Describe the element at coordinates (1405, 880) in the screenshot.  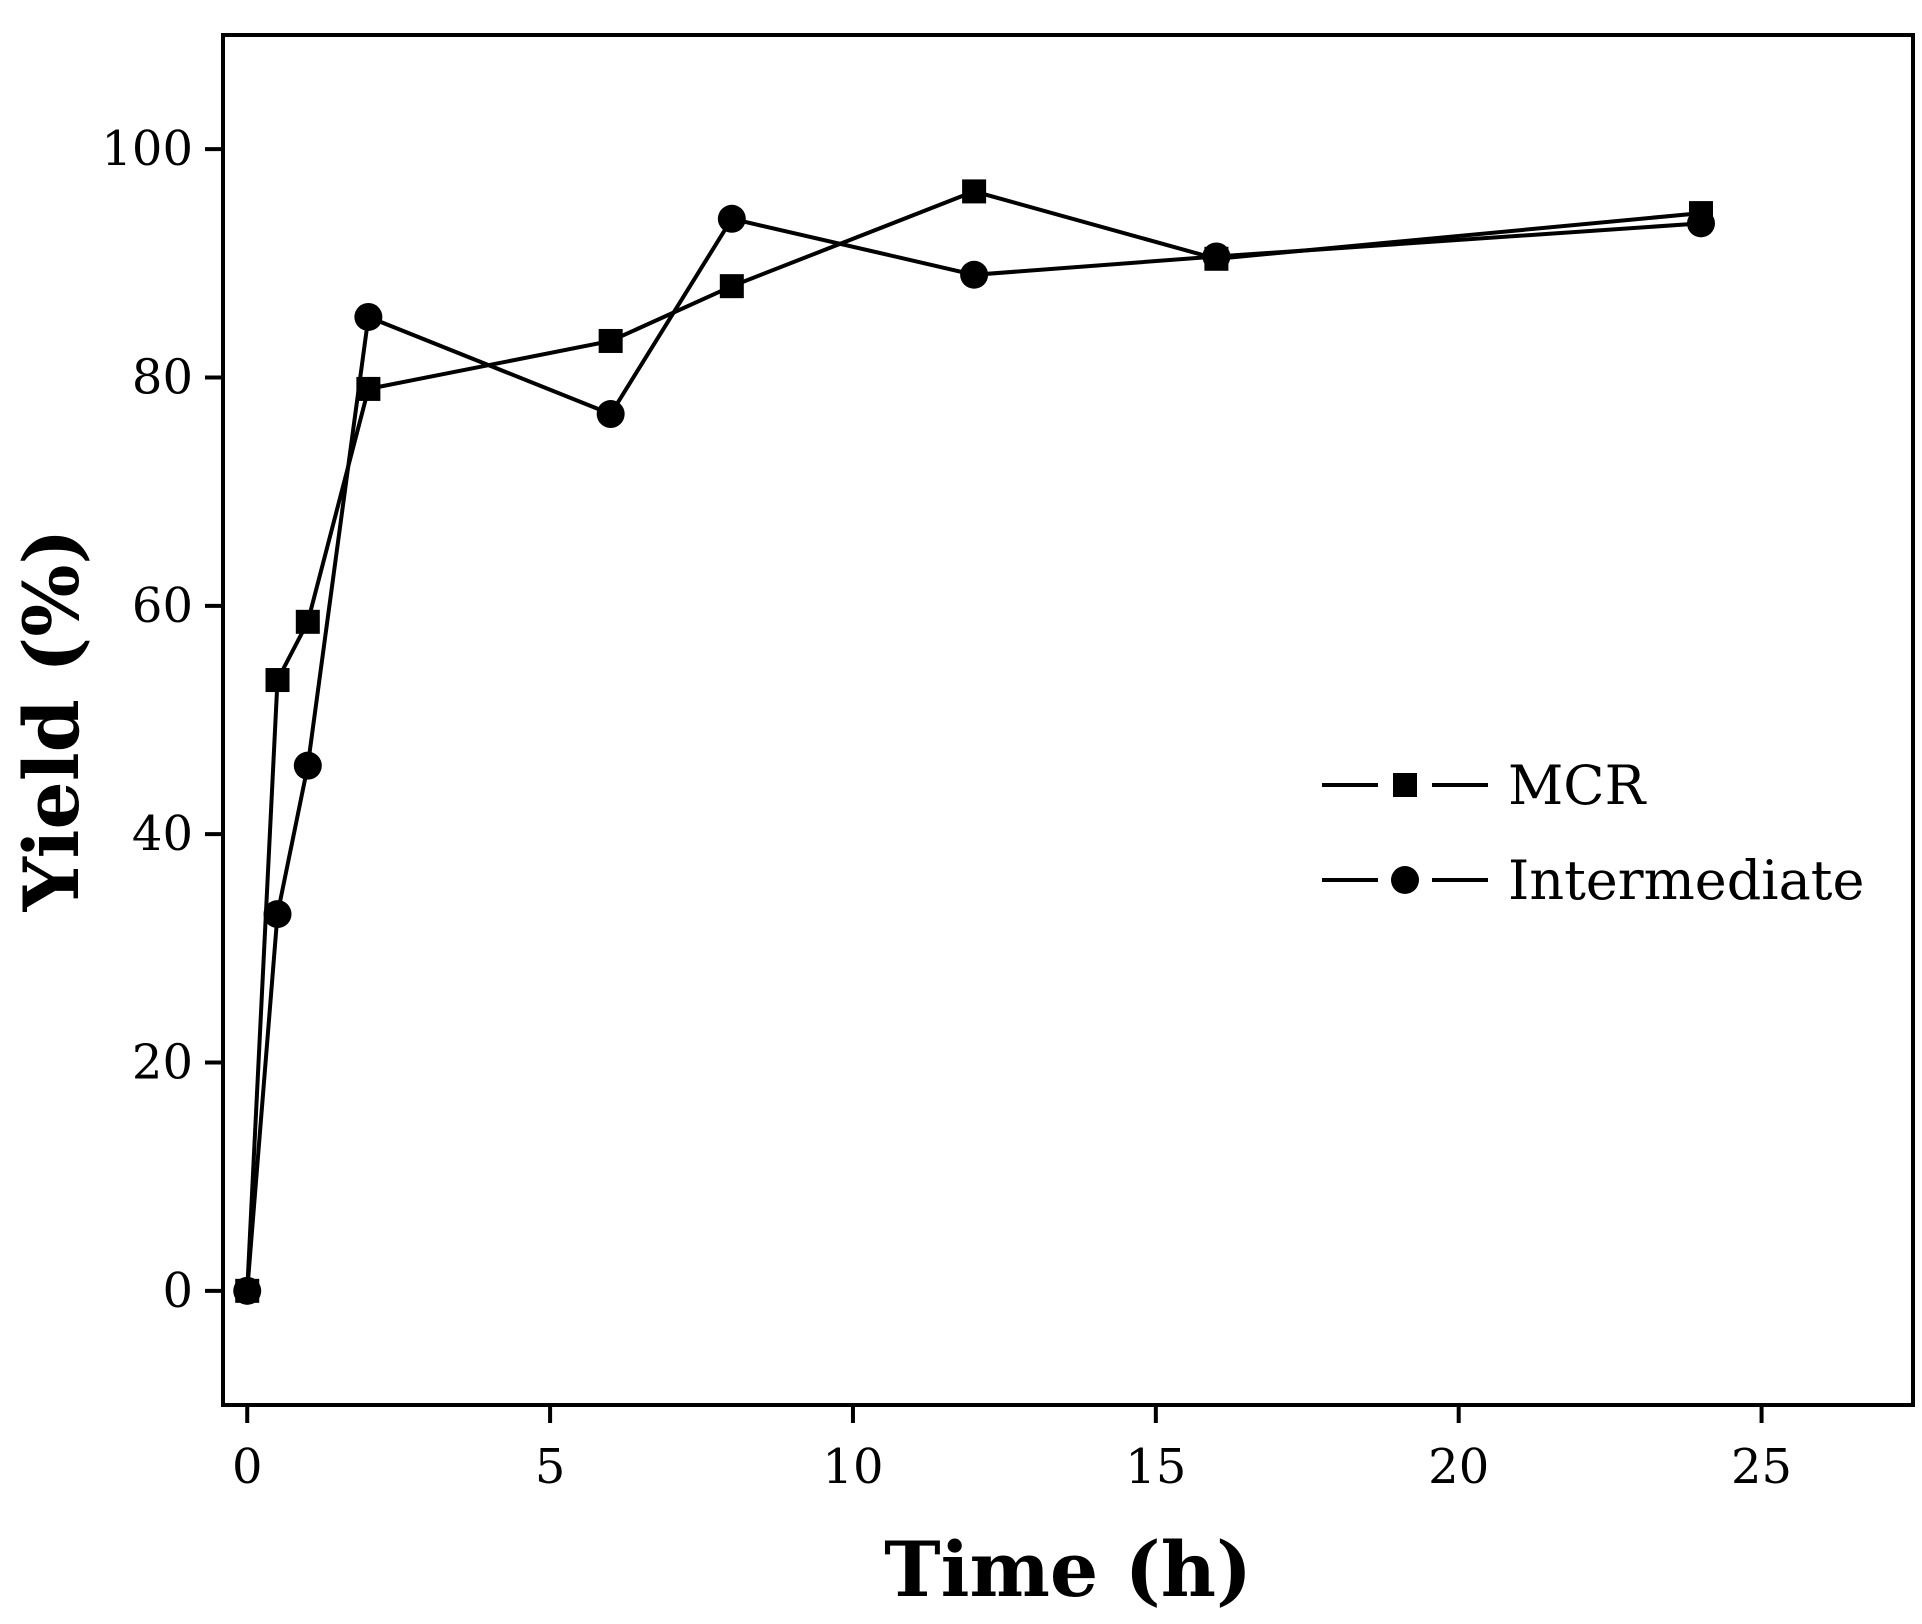
I see `legend-marker-intermediate` at that location.